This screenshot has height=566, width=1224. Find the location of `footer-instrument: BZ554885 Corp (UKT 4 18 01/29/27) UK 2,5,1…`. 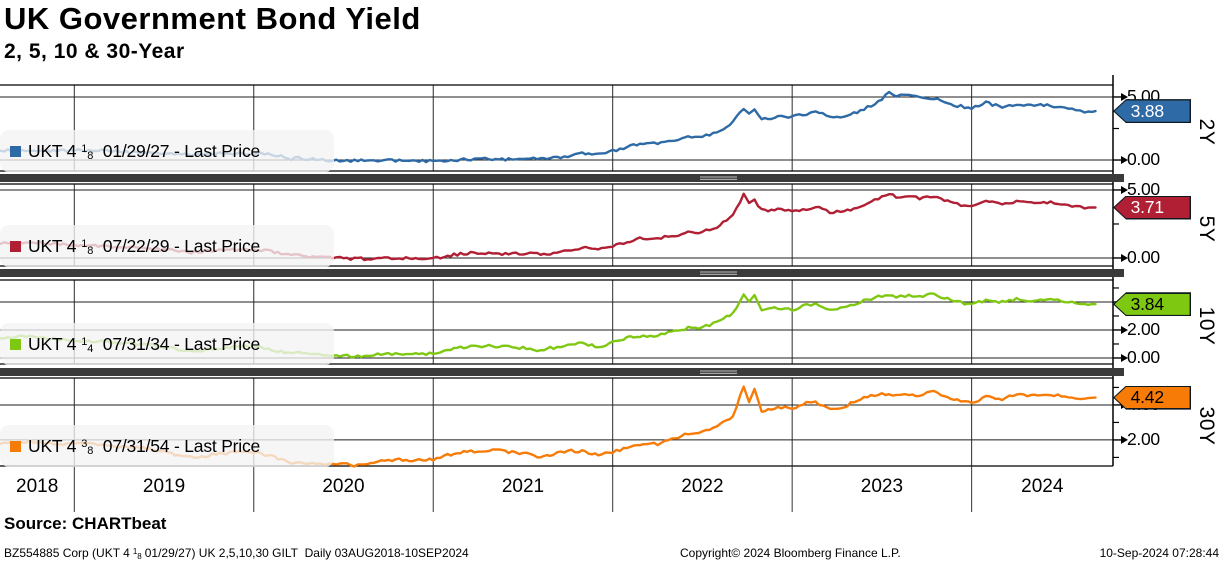

footer-instrument: BZ554885 Corp (UKT 4 18 01/29/27) UK 2,5,1… is located at coordinates (236, 553).